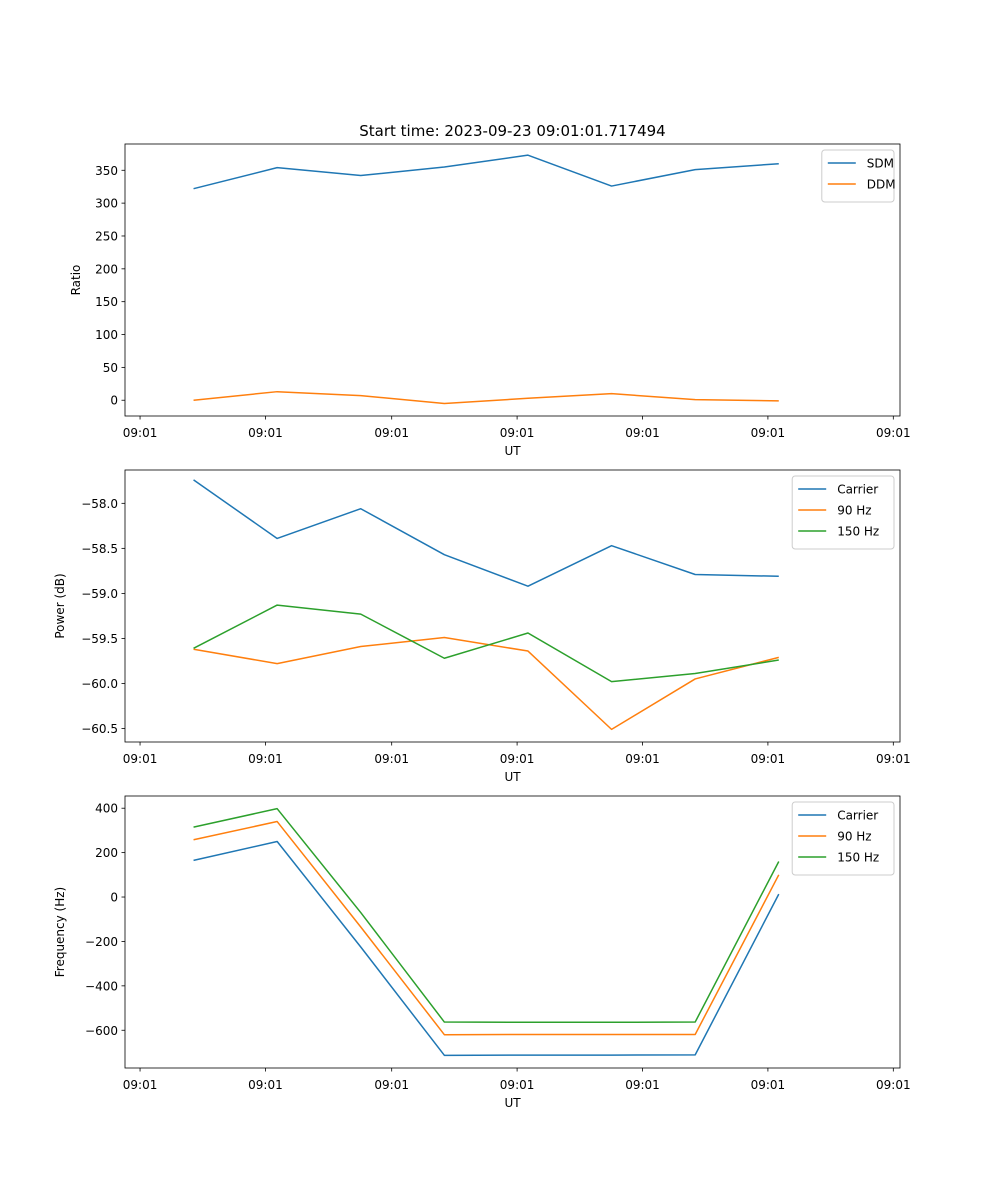 The height and width of the screenshot is (1200, 1000). What do you see at coordinates (512, 131) in the screenshot?
I see `figure-title: Start time: 2023-09-23 09:01:01.717494` at bounding box center [512, 131].